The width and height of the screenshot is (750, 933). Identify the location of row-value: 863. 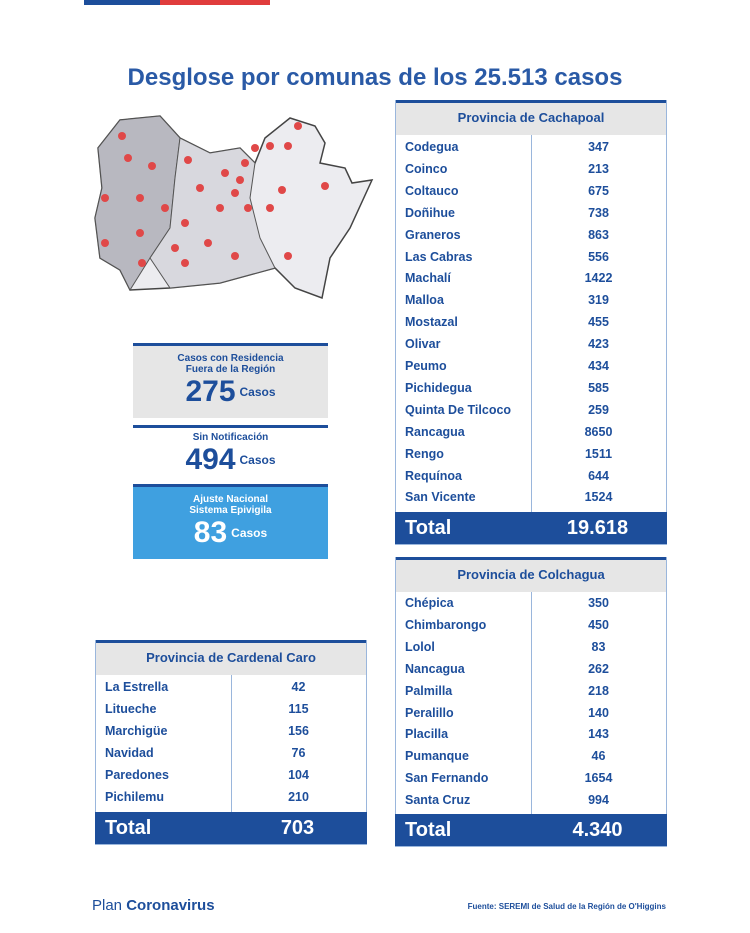
(598, 234).